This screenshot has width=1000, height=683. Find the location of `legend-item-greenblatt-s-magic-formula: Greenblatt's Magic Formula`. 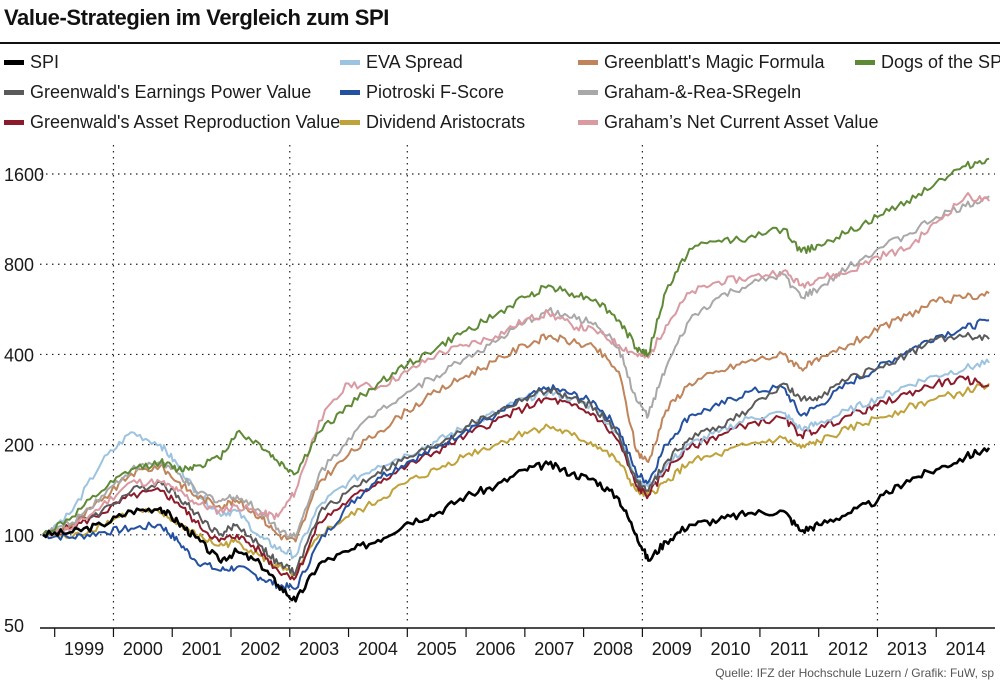

legend-item-greenblatt-s-magic-formula: Greenblatt's Magic Formula is located at coordinates (701, 62).